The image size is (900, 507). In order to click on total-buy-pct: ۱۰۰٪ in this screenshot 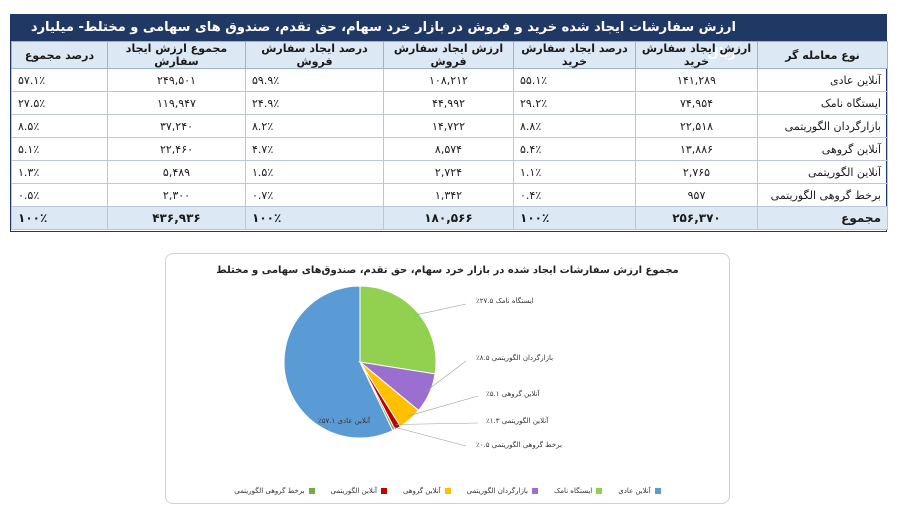, I will do `click(574, 218)`.